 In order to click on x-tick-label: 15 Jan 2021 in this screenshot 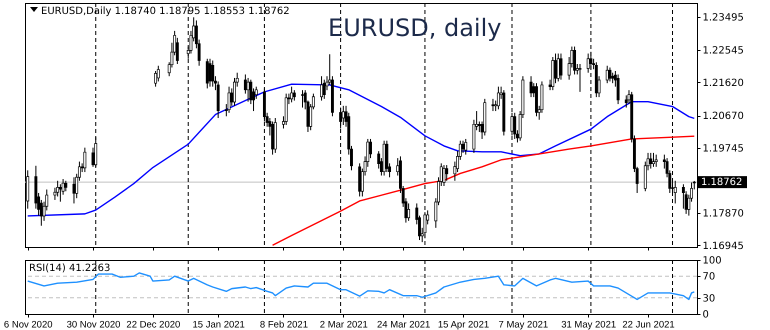, I will do `click(218, 325)`.